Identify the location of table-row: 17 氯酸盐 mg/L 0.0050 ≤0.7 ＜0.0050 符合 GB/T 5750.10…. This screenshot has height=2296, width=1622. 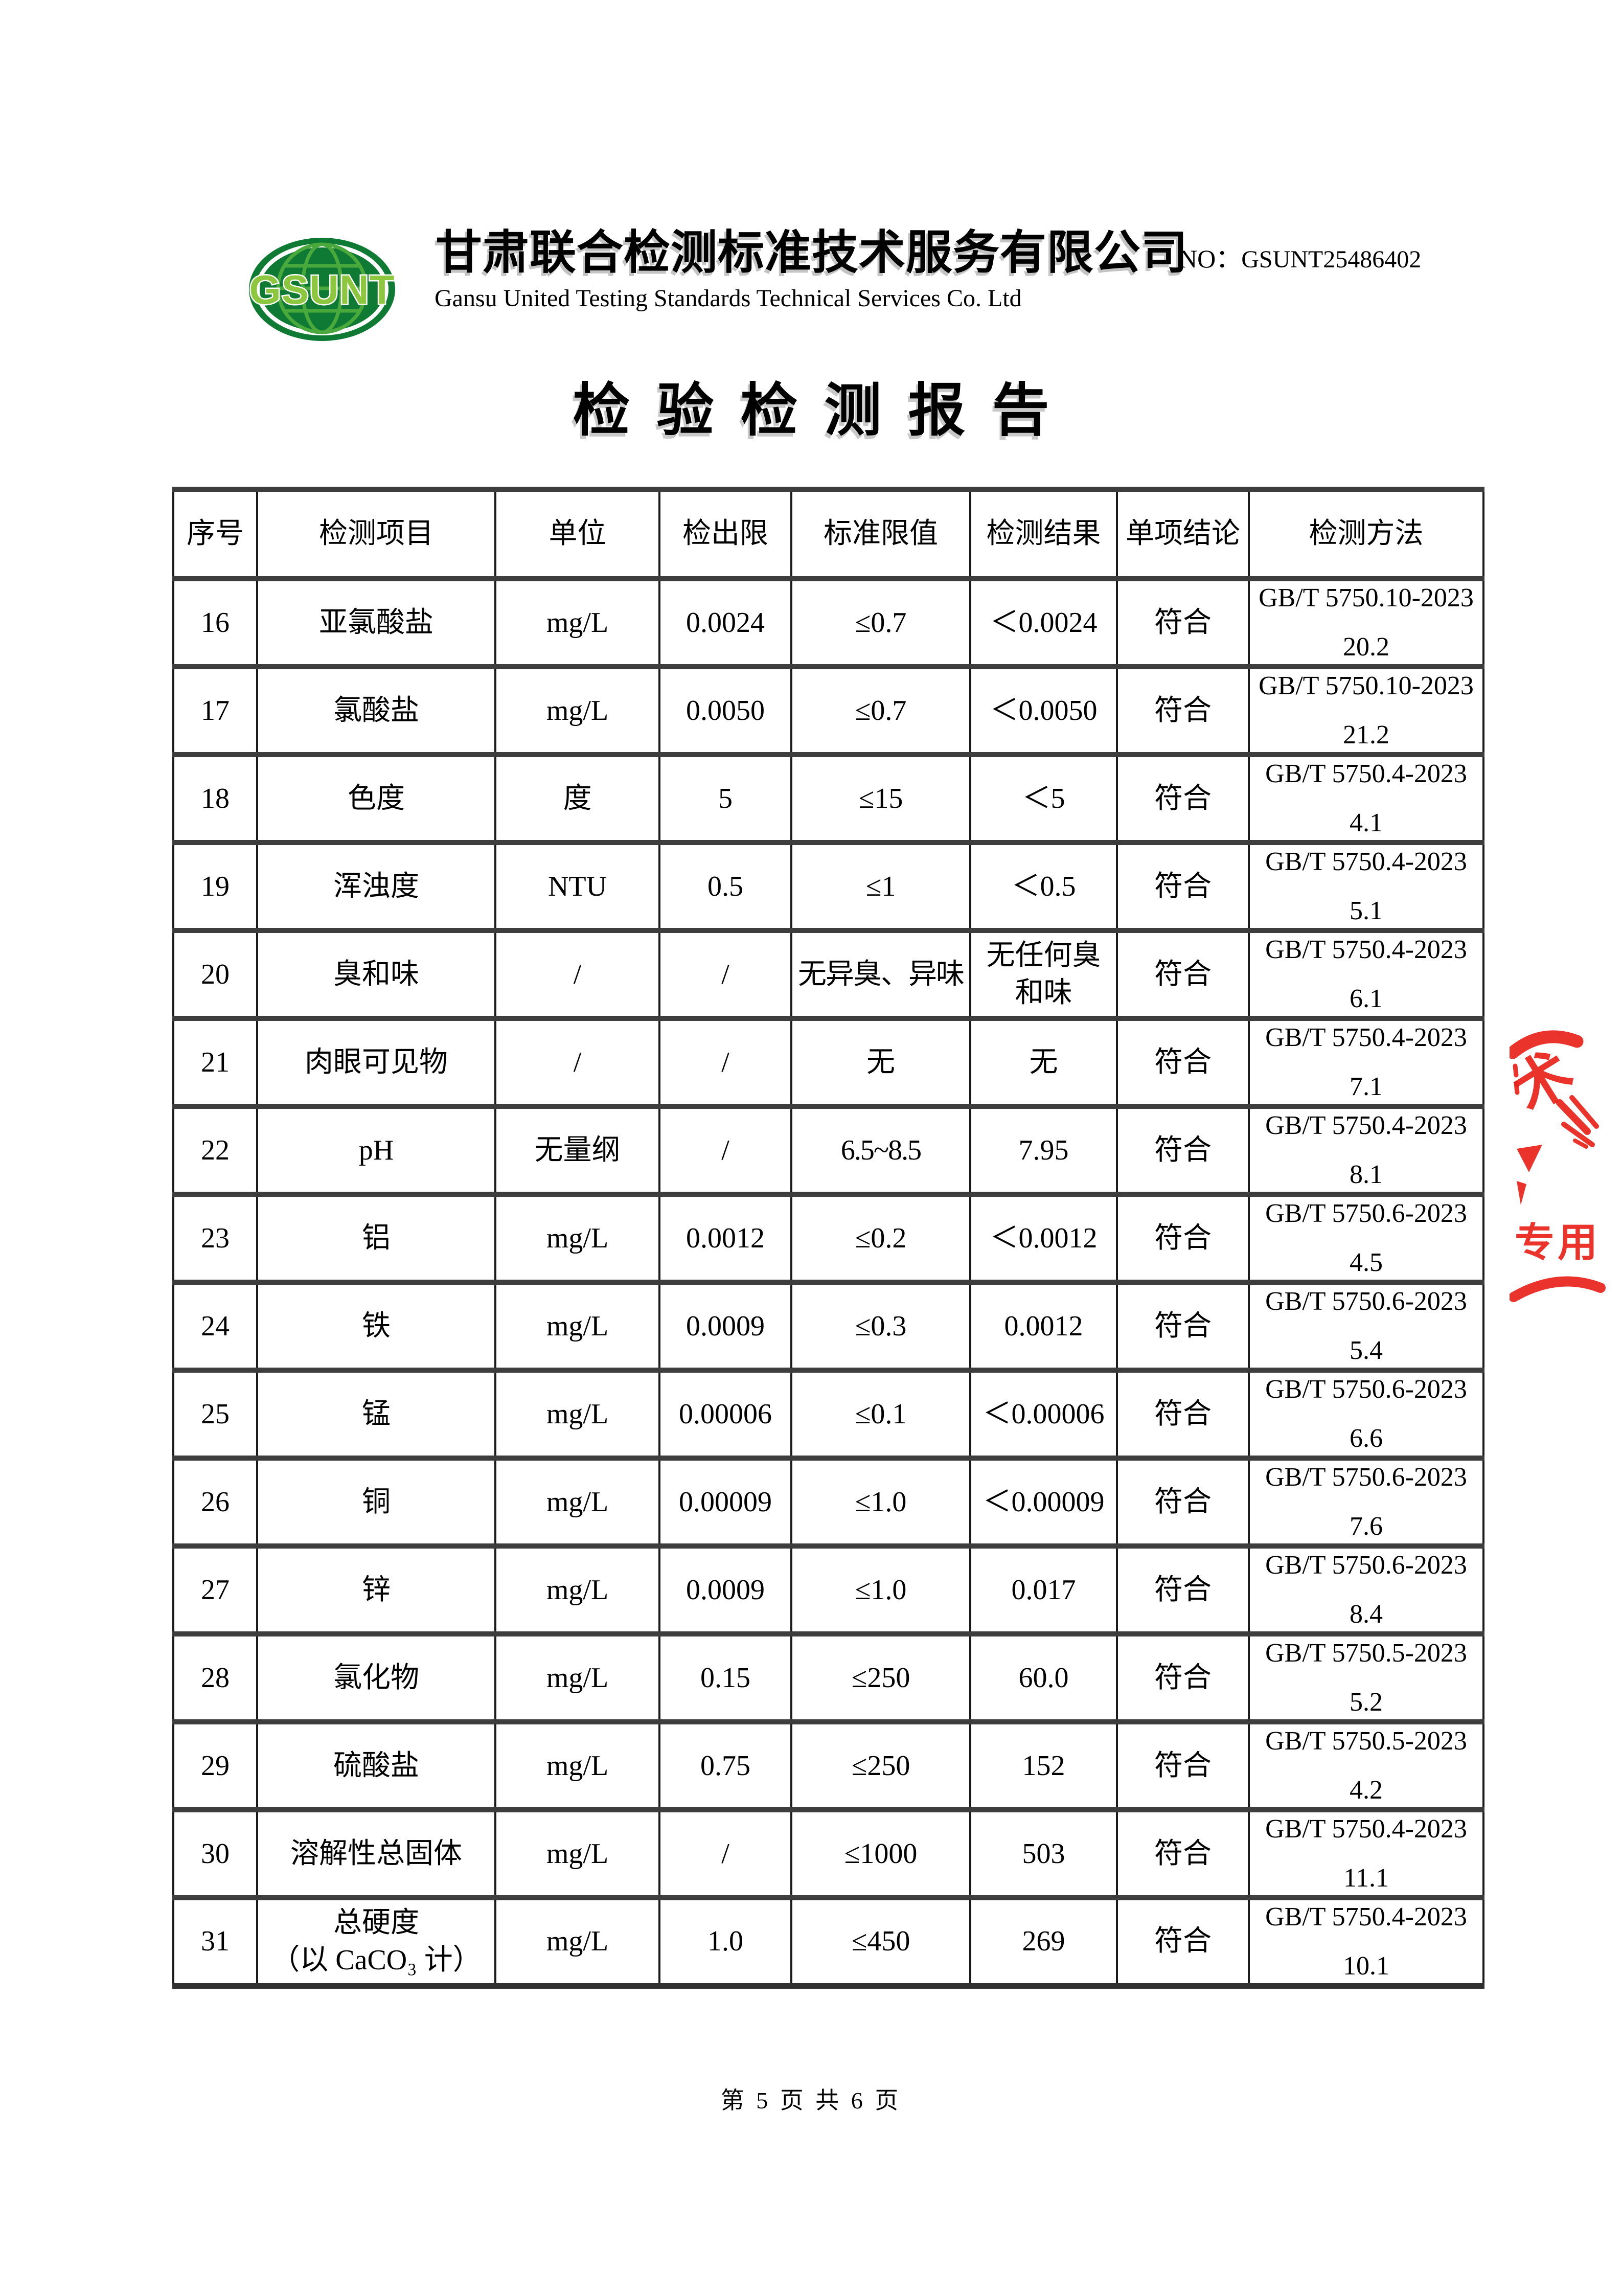
(827, 709).